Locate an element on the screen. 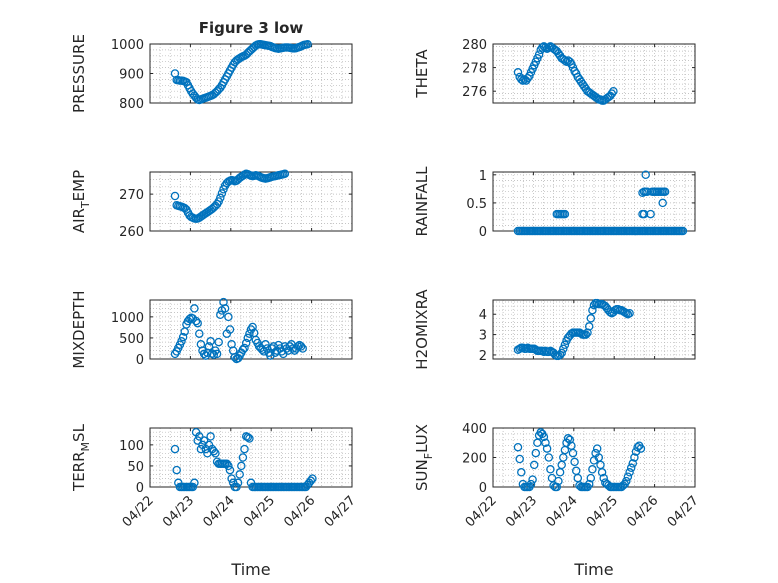 The width and height of the screenshot is (778, 583). y-tick-label: 260 is located at coordinates (131, 232).